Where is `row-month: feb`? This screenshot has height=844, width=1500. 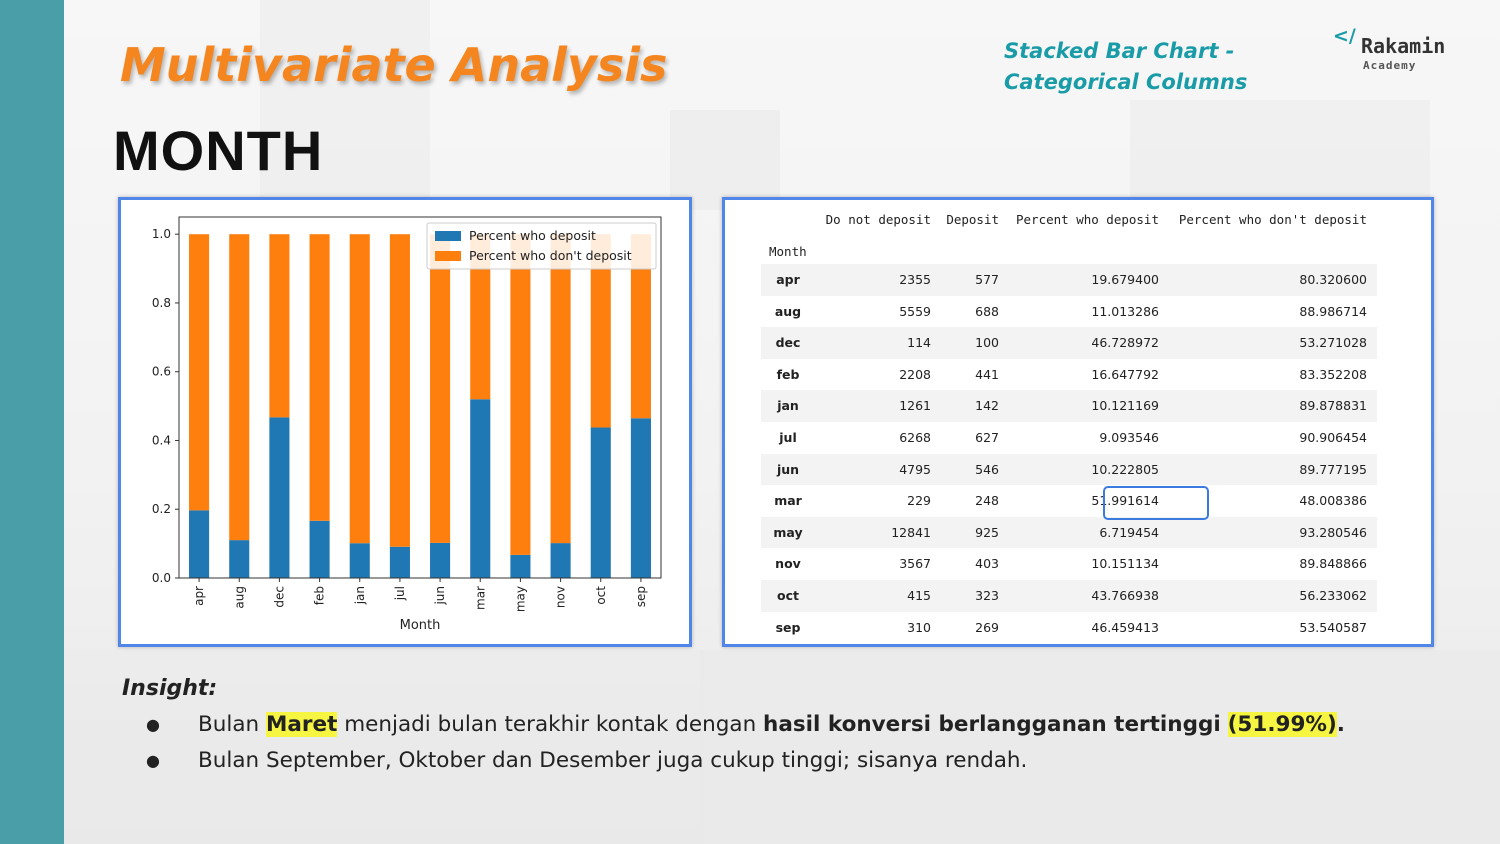 row-month: feb is located at coordinates (788, 374).